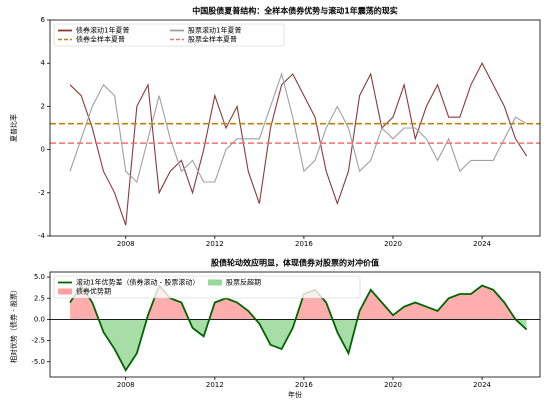 Image resolution: width=550 pixels, height=400 pixels. I want to click on y-tick-label: -2, so click(41, 193).